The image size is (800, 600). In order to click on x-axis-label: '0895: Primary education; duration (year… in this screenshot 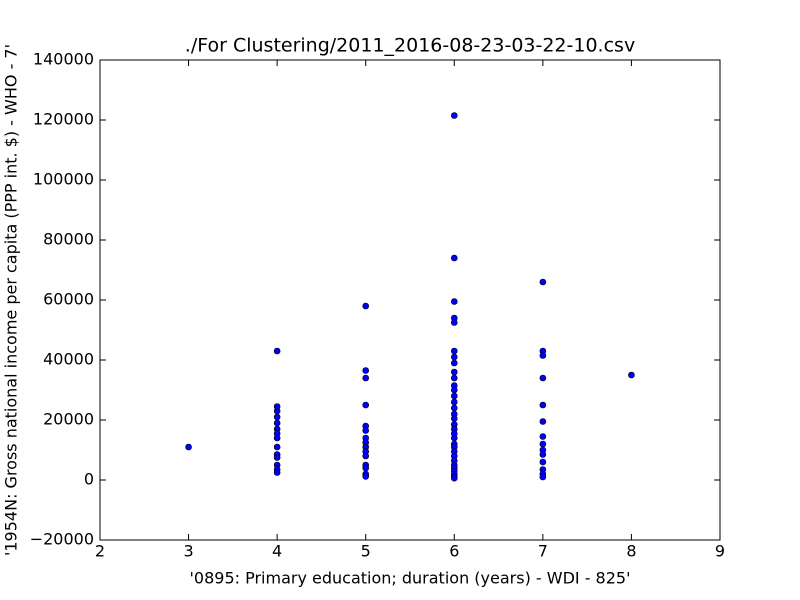, I will do `click(410, 578)`.